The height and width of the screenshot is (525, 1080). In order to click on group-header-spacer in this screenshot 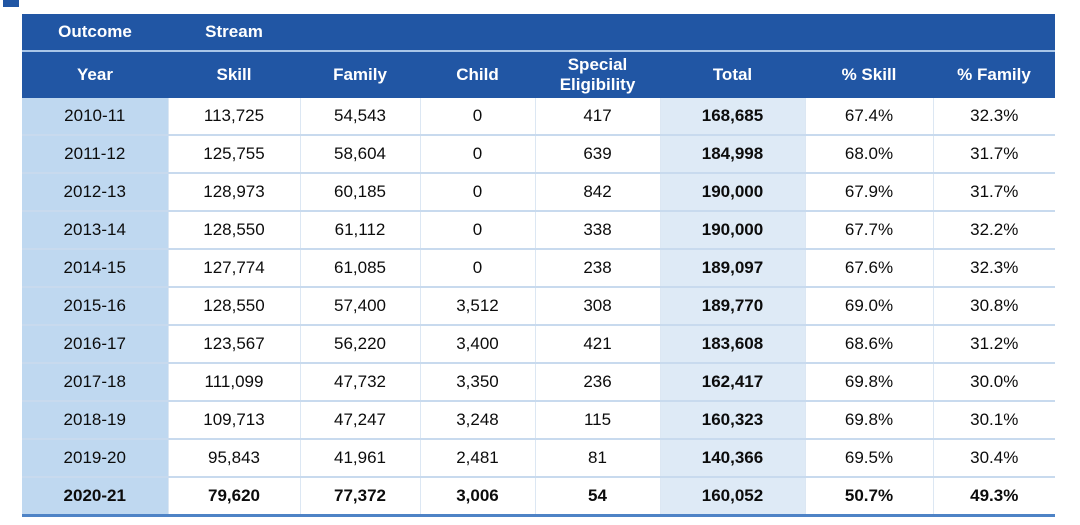, I will do `click(677, 33)`.